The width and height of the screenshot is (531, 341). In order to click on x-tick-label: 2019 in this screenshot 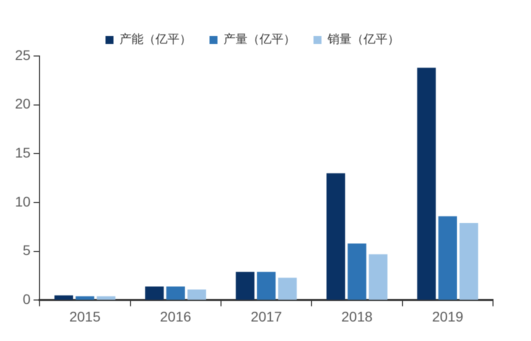, I will do `click(448, 316)`.